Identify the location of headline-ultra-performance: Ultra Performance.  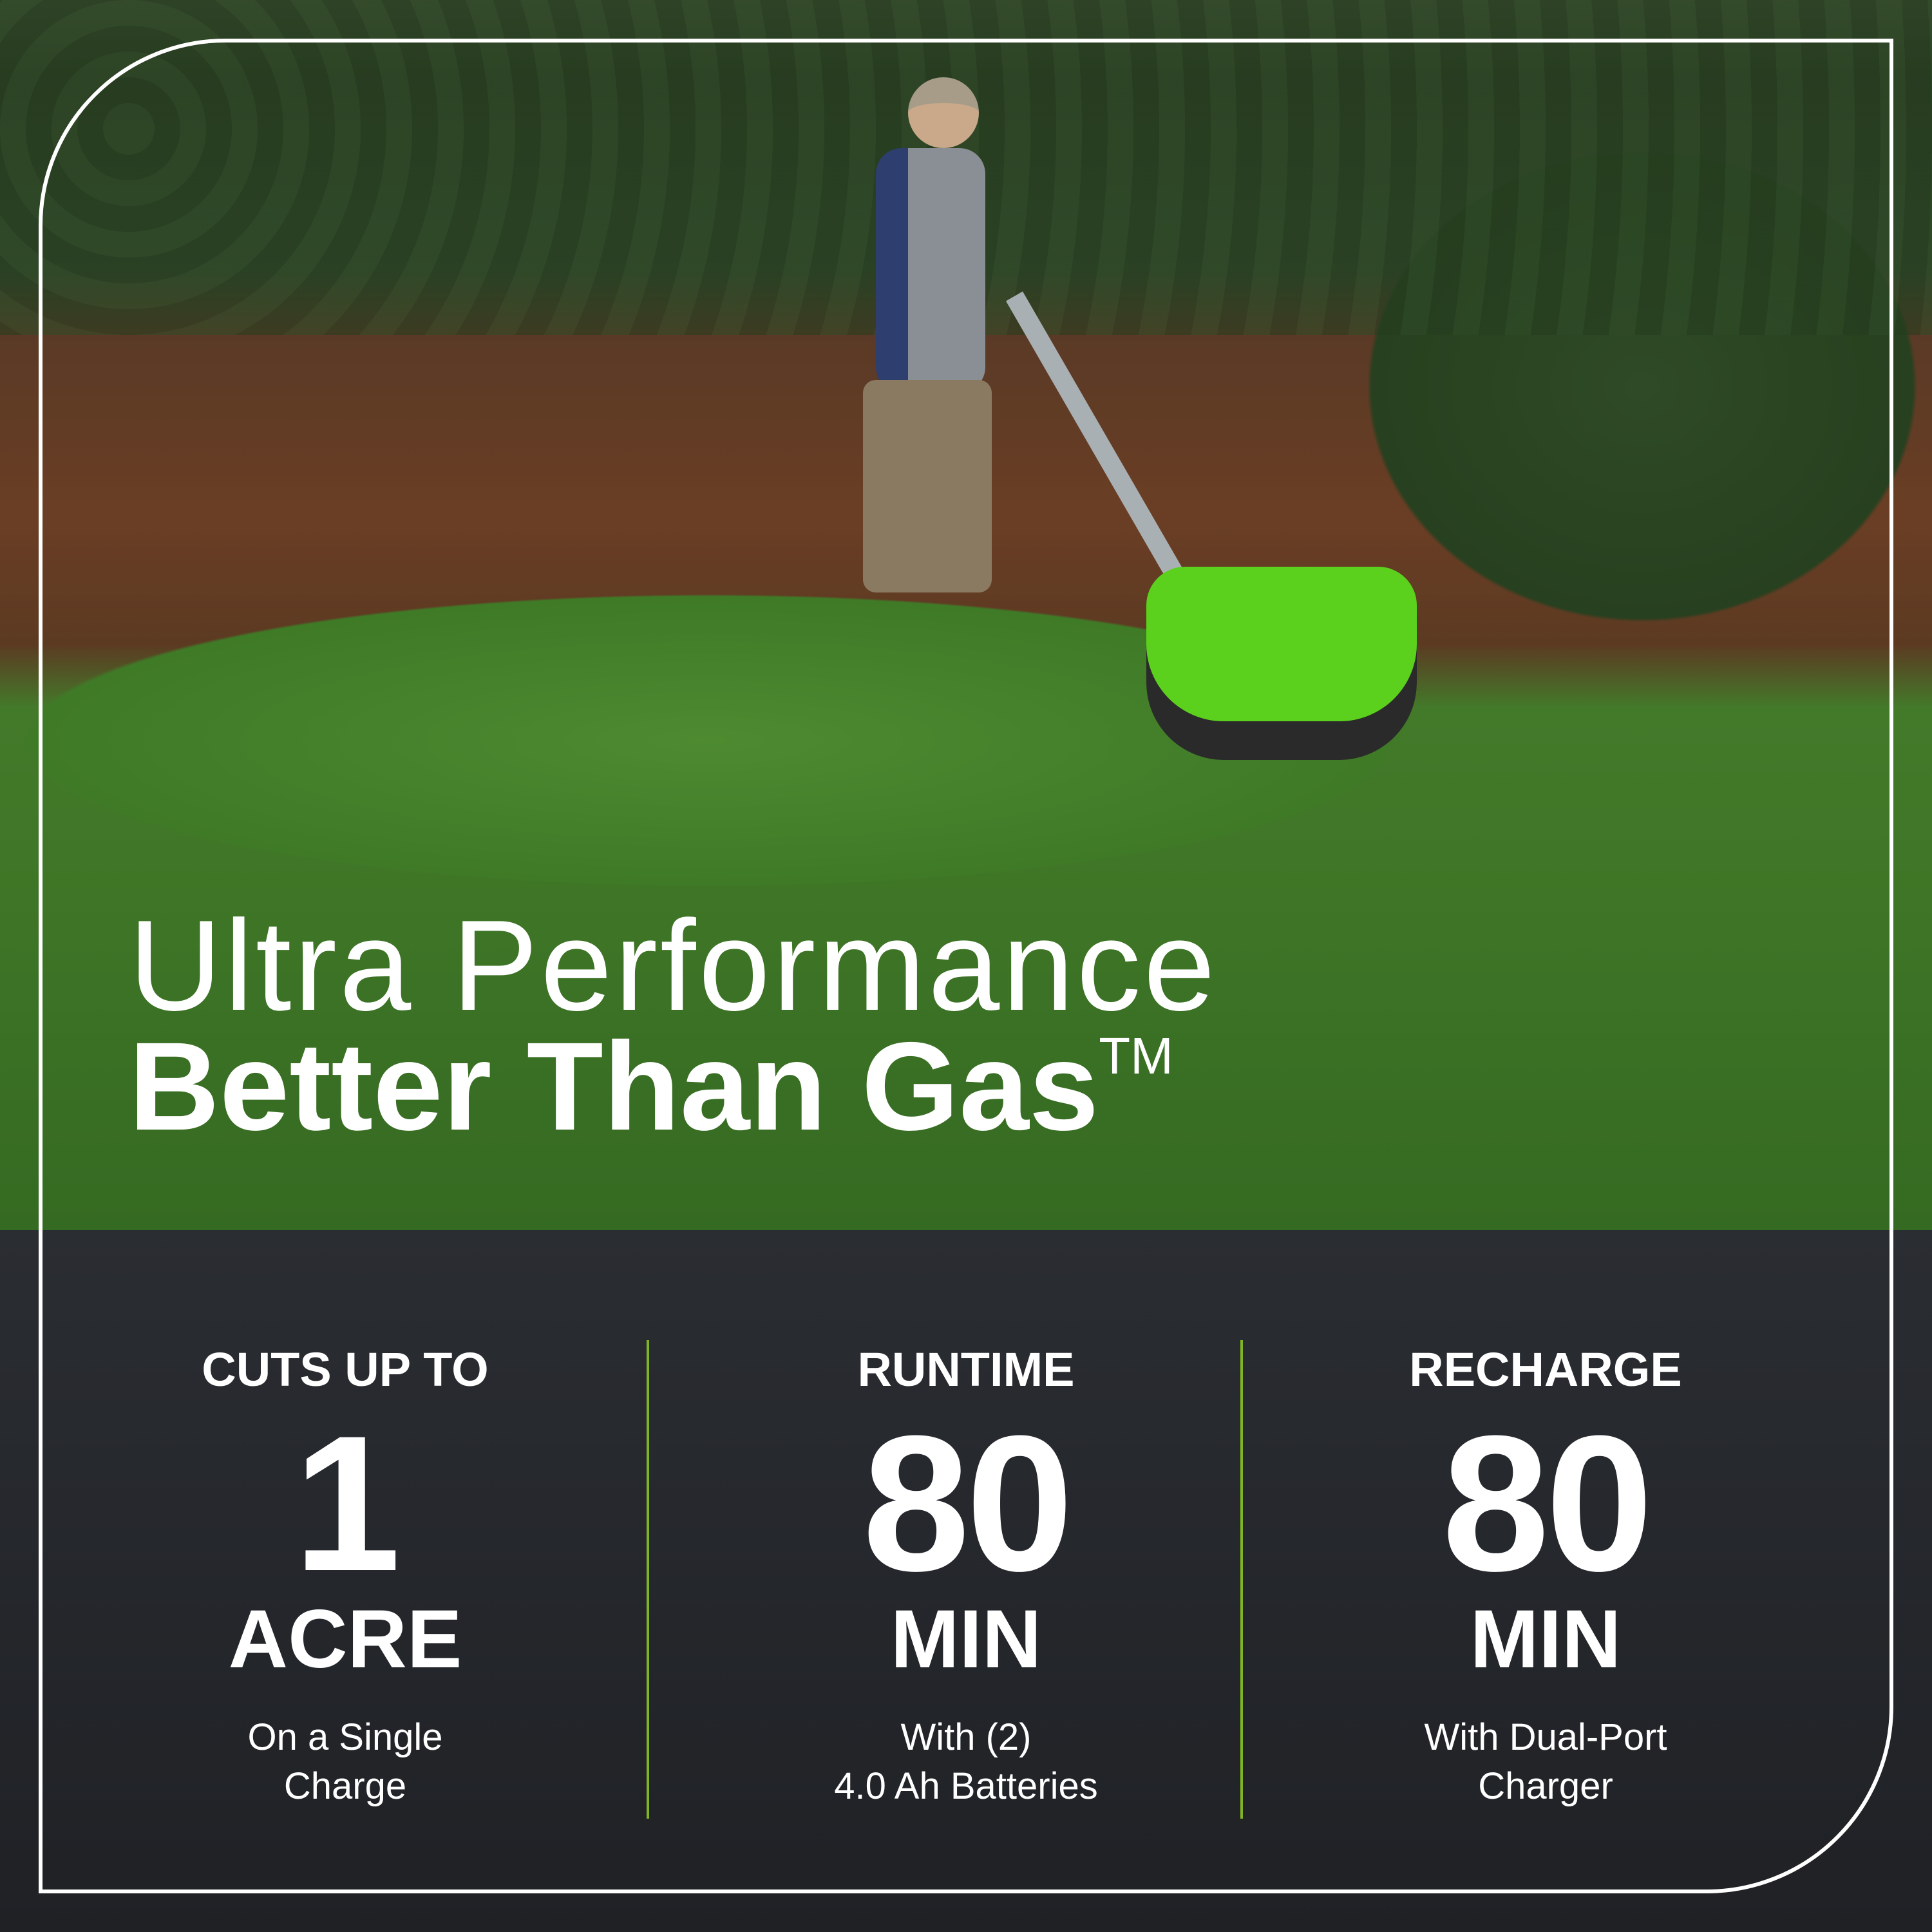
(674, 966).